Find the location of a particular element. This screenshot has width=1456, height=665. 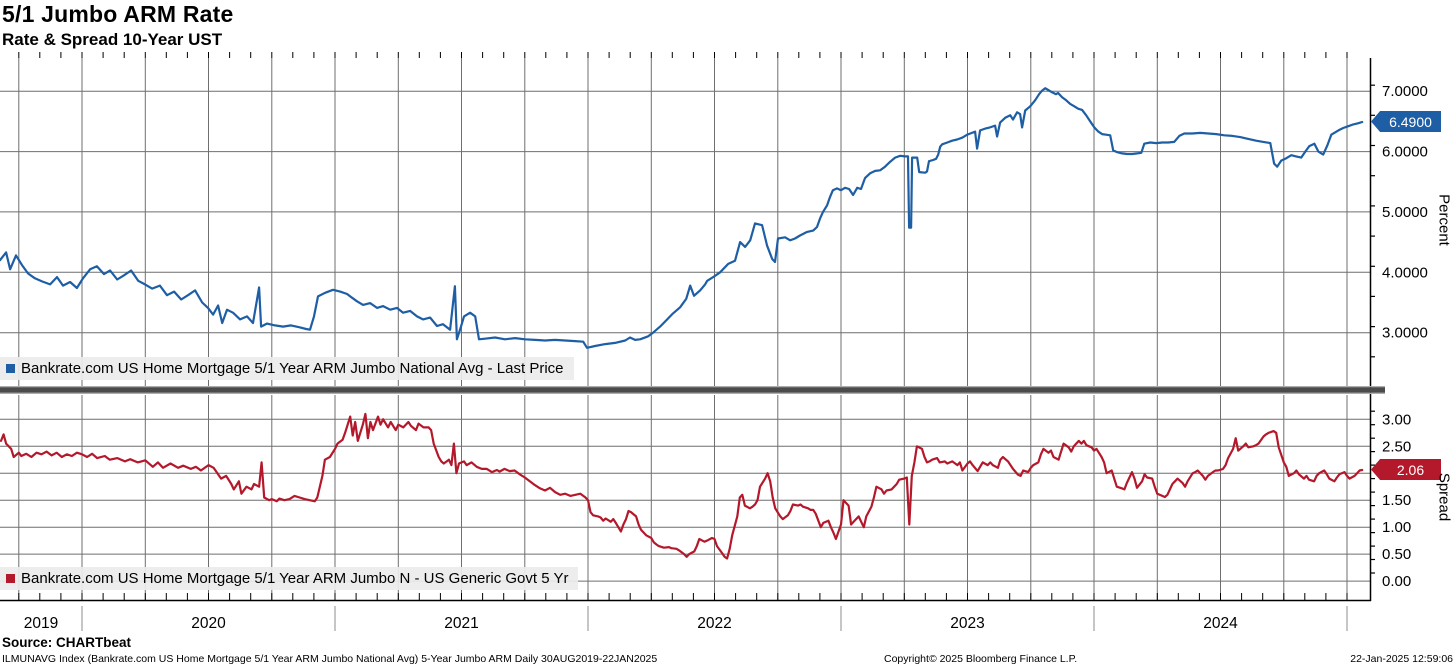

y-axis-tick-label: 1.50 is located at coordinates (1396, 500).